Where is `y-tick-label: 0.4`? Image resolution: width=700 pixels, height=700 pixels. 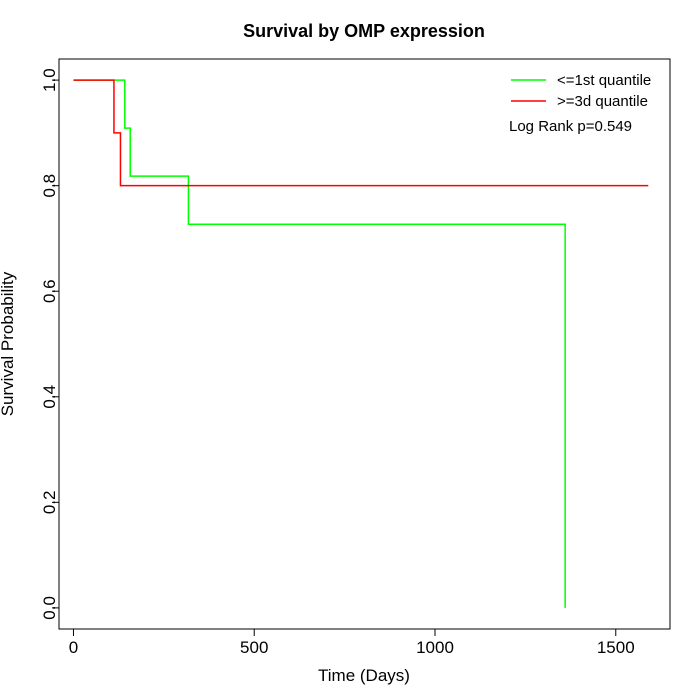
y-tick-label: 0.4 is located at coordinates (49, 397).